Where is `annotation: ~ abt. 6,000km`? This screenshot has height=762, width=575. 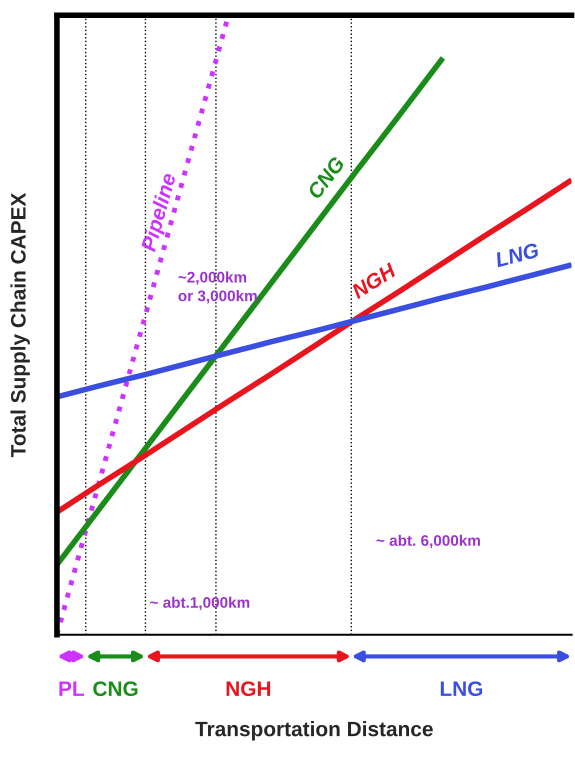 annotation: ~ abt. 6,000km is located at coordinates (428, 541).